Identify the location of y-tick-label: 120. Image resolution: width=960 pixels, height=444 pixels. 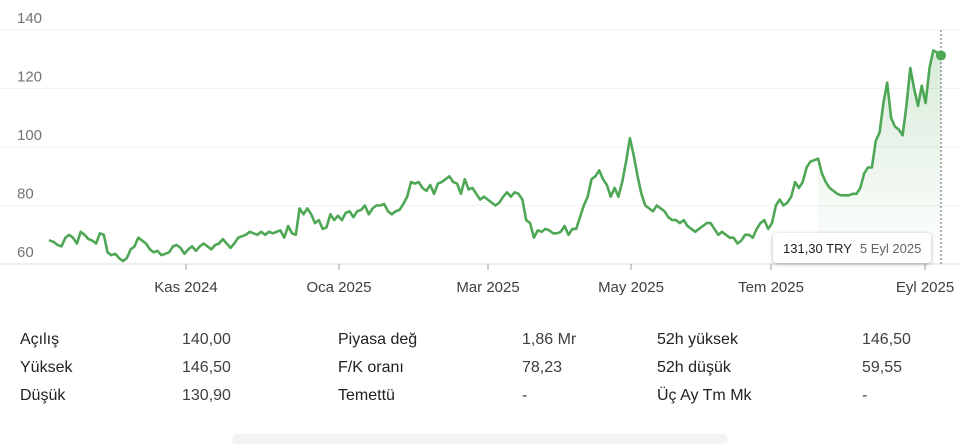
(29, 77).